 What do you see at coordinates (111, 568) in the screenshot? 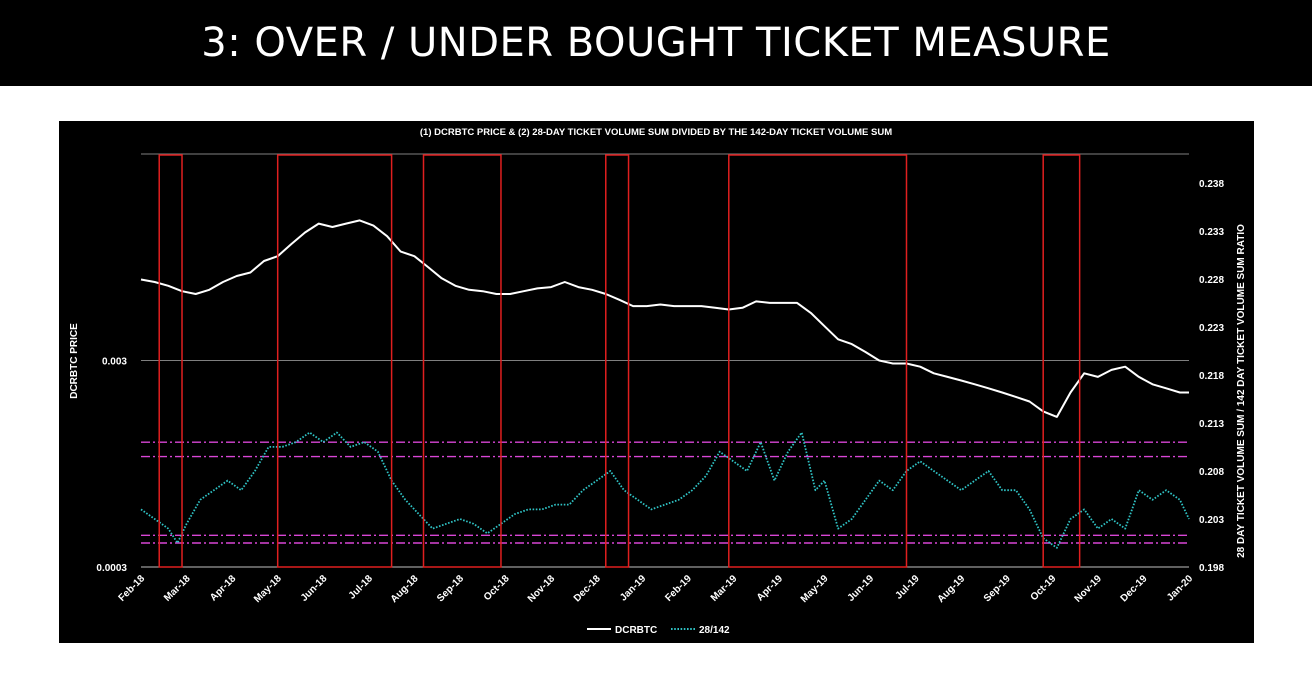
I see `y-tick-label: 0.0003` at bounding box center [111, 568].